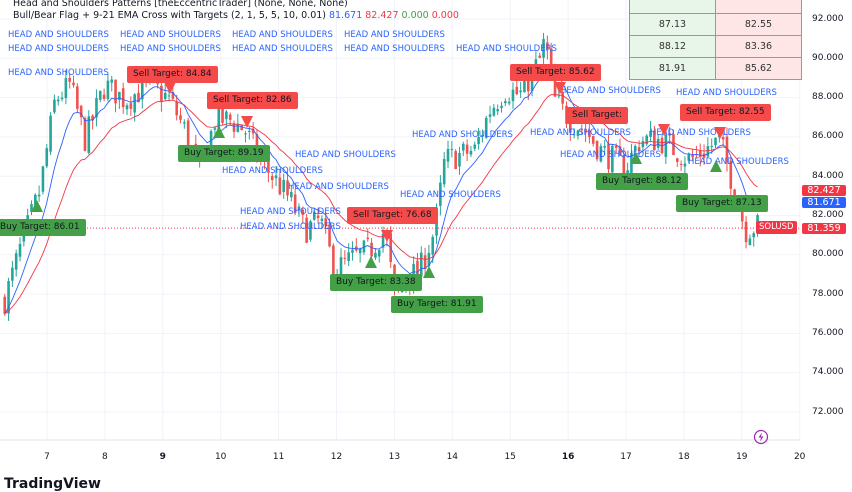 This screenshot has height=492, width=852. Describe the element at coordinates (758, 46) in the screenshot. I see `sell-cell: 83.36` at that location.